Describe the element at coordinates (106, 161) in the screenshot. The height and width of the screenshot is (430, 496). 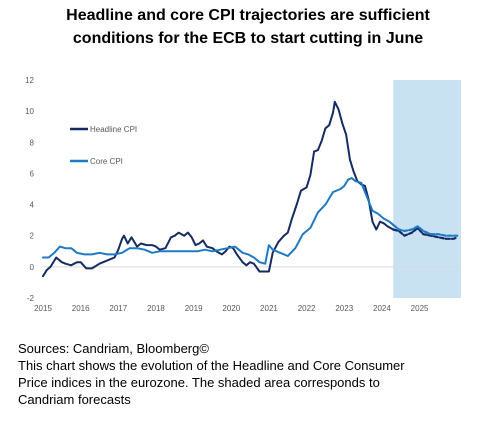
I see `legend-label: Core CPI` at that location.